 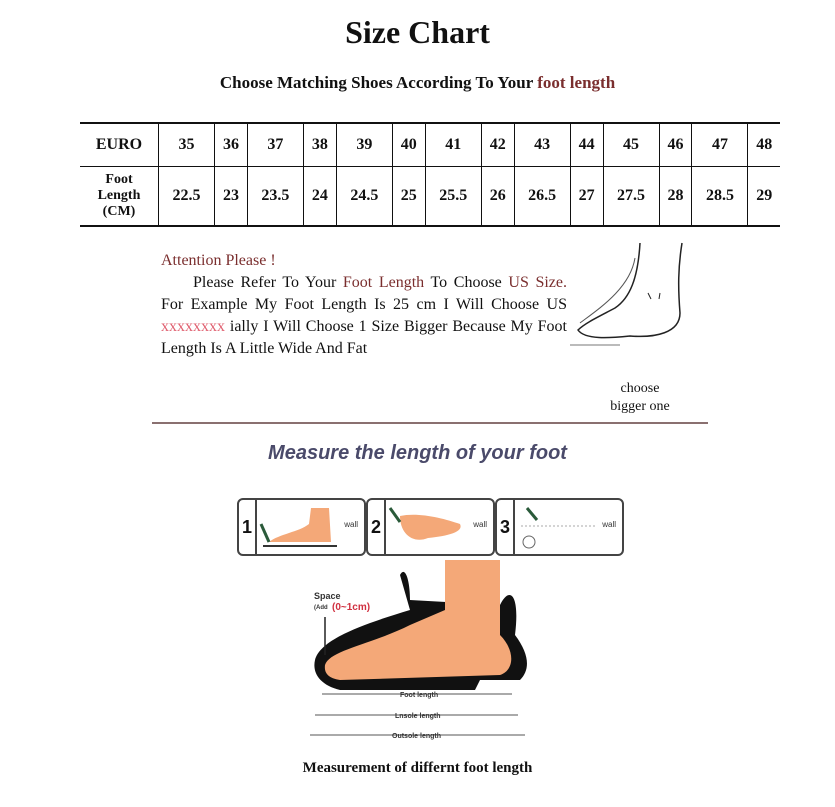 What do you see at coordinates (631, 145) in the screenshot?
I see `euro-size-cell: 45` at bounding box center [631, 145].